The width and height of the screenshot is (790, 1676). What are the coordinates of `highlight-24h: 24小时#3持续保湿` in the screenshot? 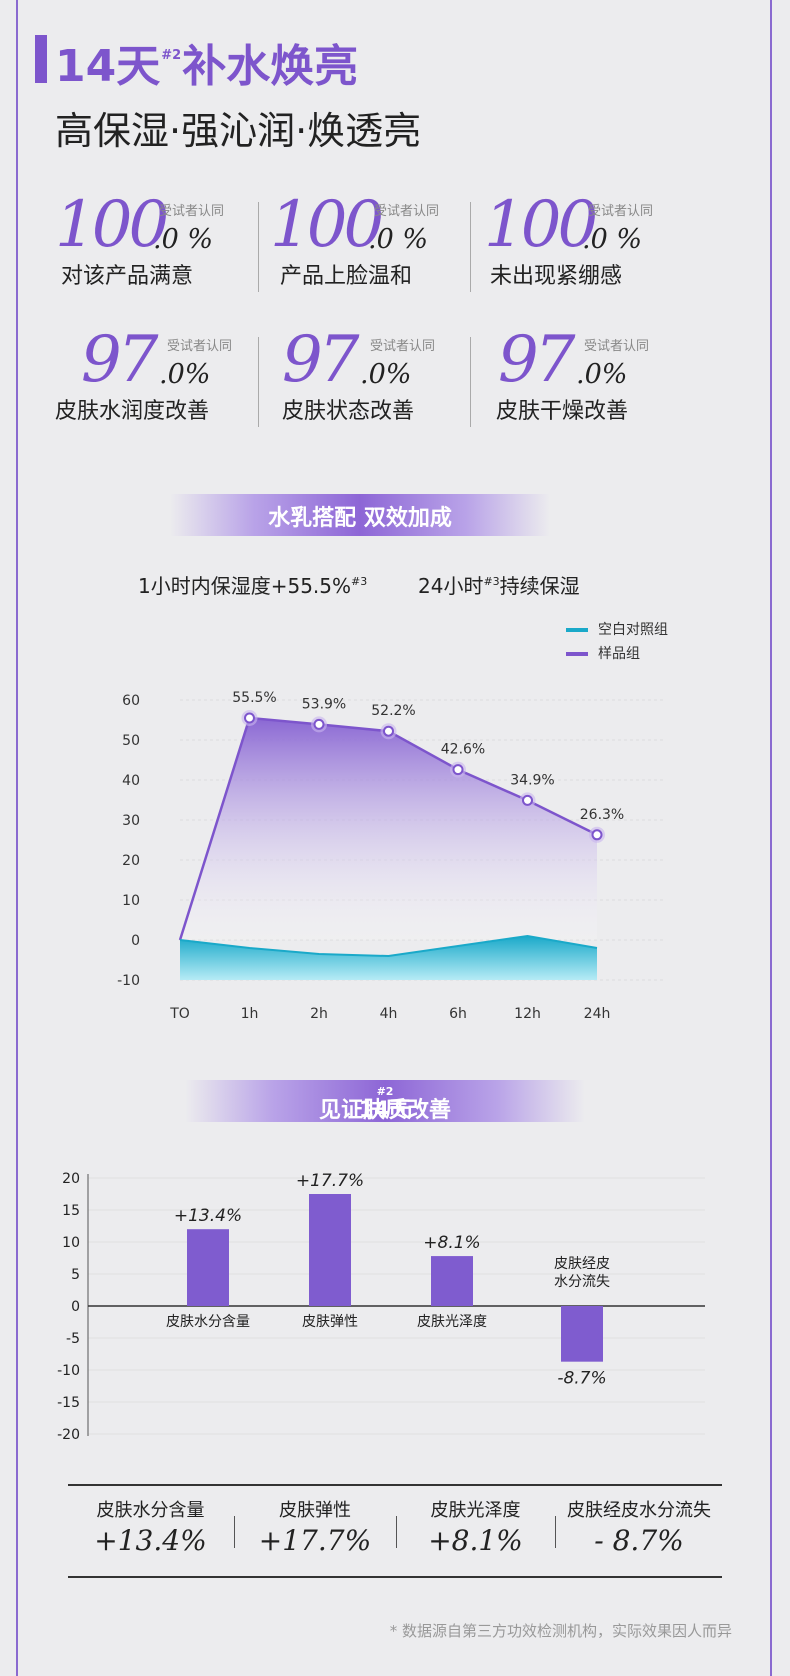 It's located at (499, 584).